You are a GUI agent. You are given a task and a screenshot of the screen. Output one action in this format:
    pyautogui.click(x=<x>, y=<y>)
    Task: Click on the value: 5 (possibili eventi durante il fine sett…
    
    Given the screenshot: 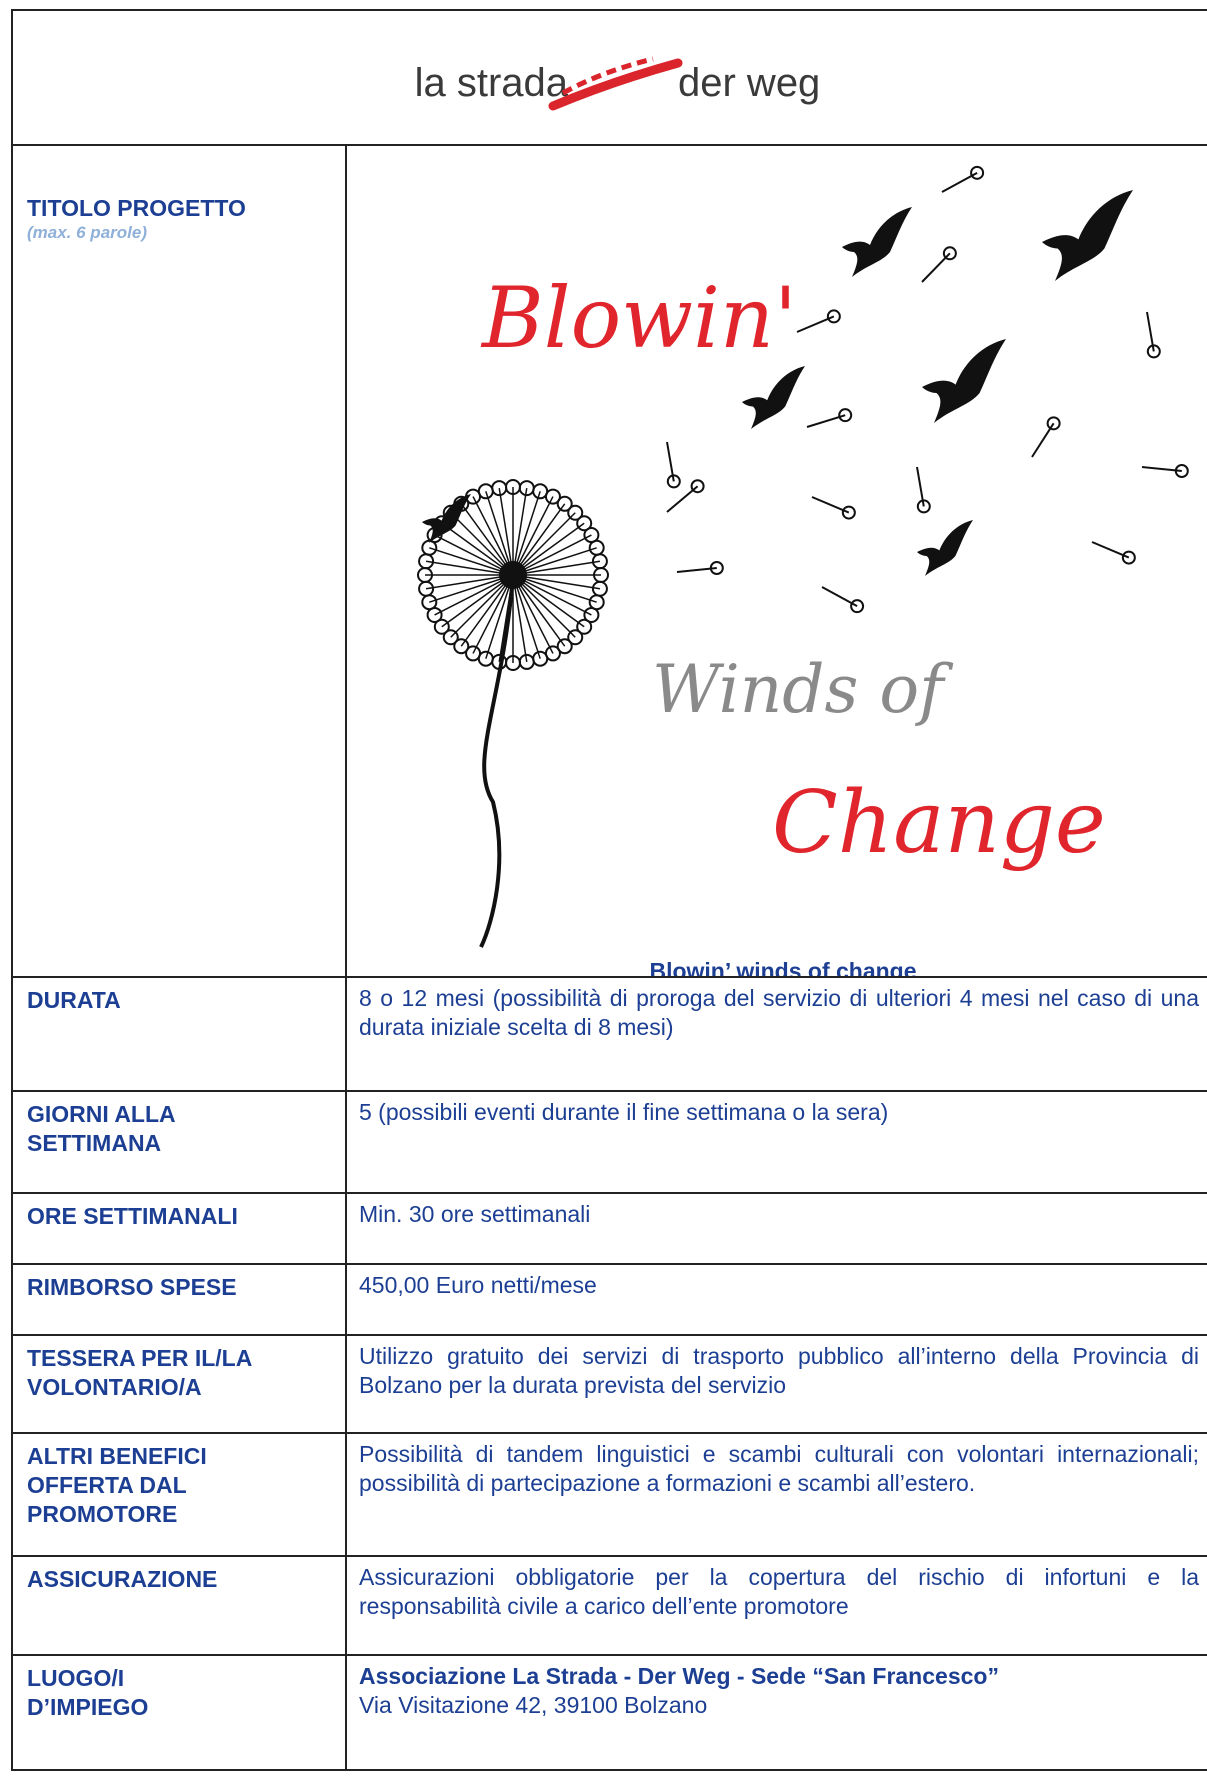 What is the action you would take?
    pyautogui.click(x=624, y=1112)
    